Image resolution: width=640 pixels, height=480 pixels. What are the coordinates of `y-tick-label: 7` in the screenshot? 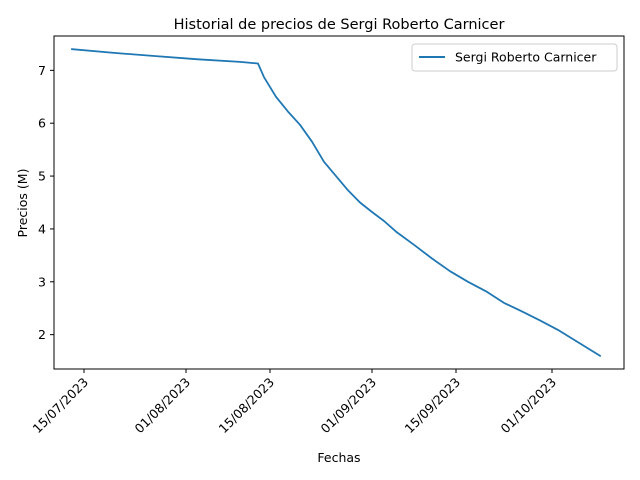 It's located at (42, 70).